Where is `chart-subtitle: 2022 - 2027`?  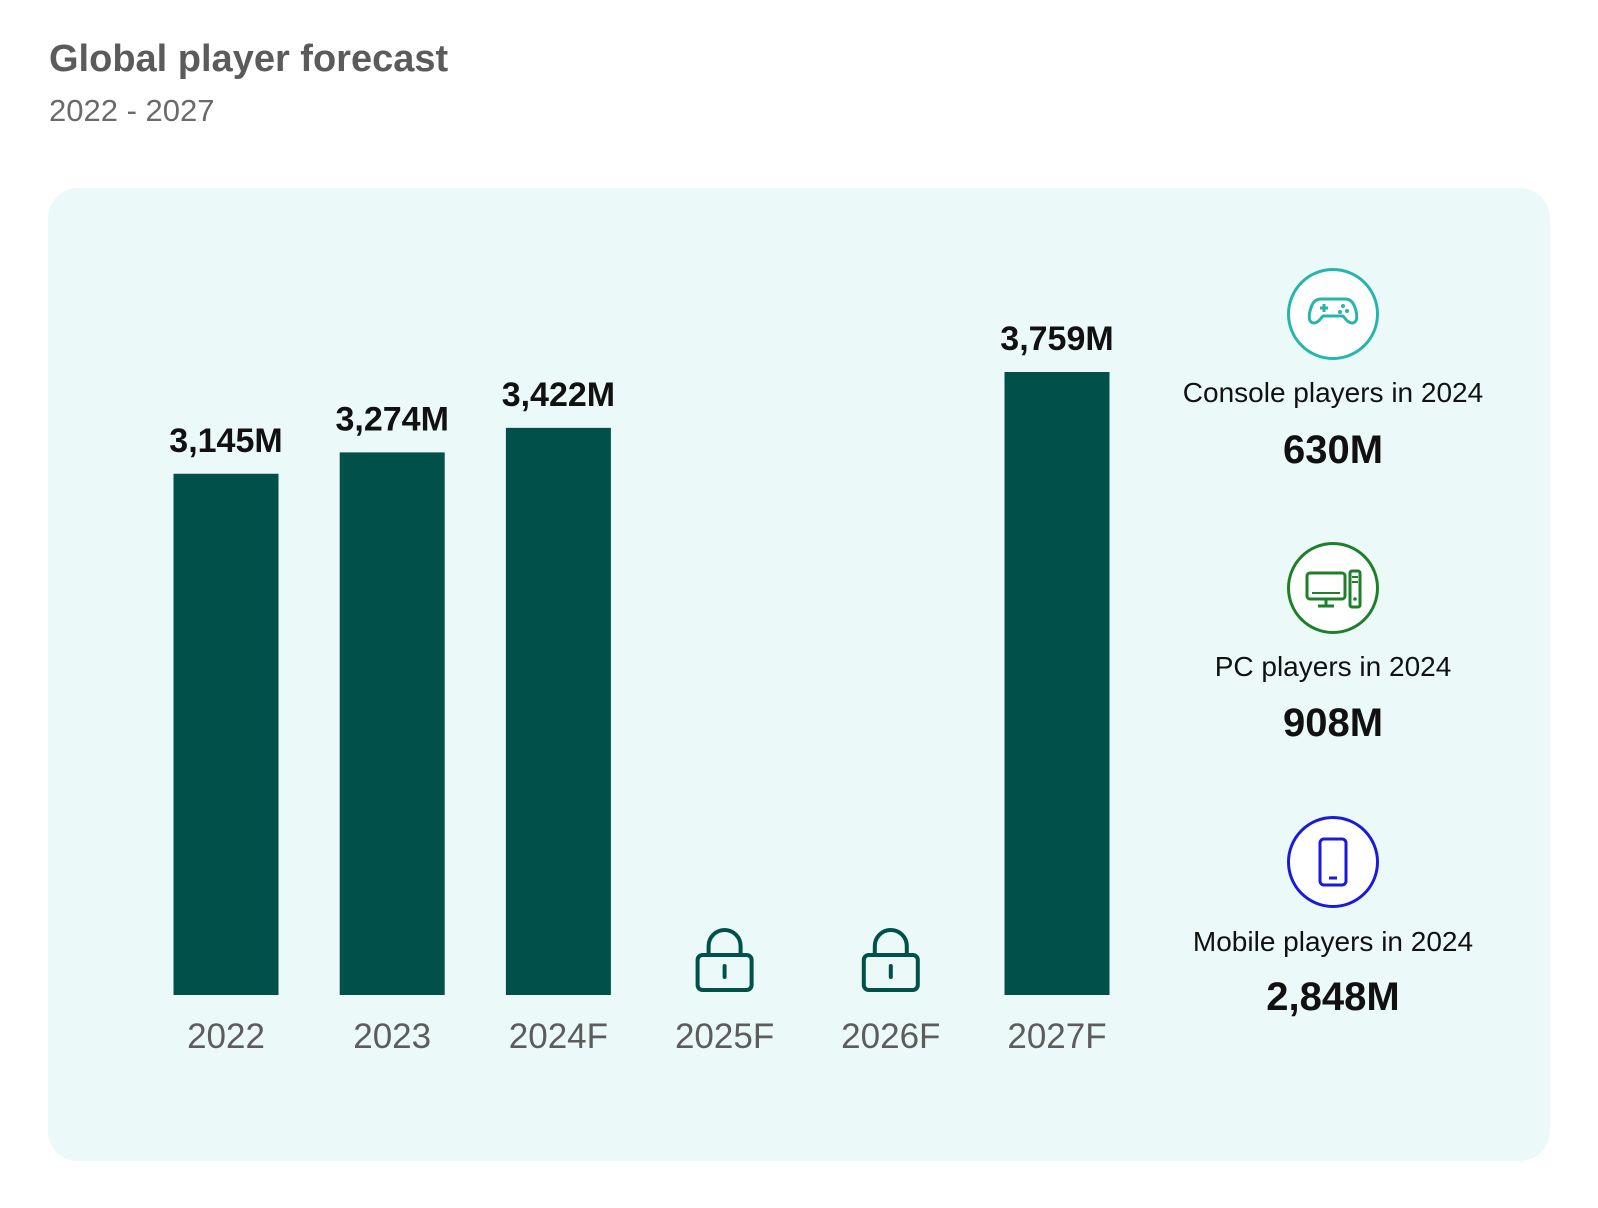 chart-subtitle: 2022 - 2027 is located at coordinates (132, 110).